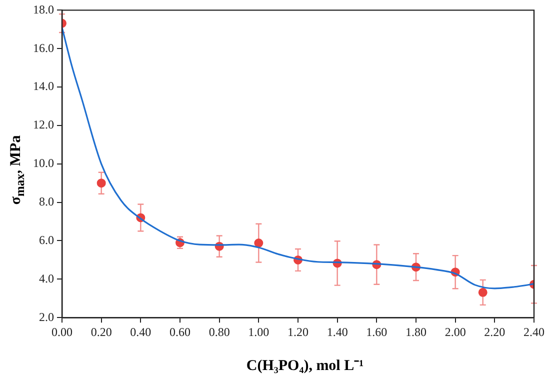 The height and width of the screenshot is (381, 550). What do you see at coordinates (495, 331) in the screenshot?
I see `x-tick-label: 2.20` at bounding box center [495, 331].